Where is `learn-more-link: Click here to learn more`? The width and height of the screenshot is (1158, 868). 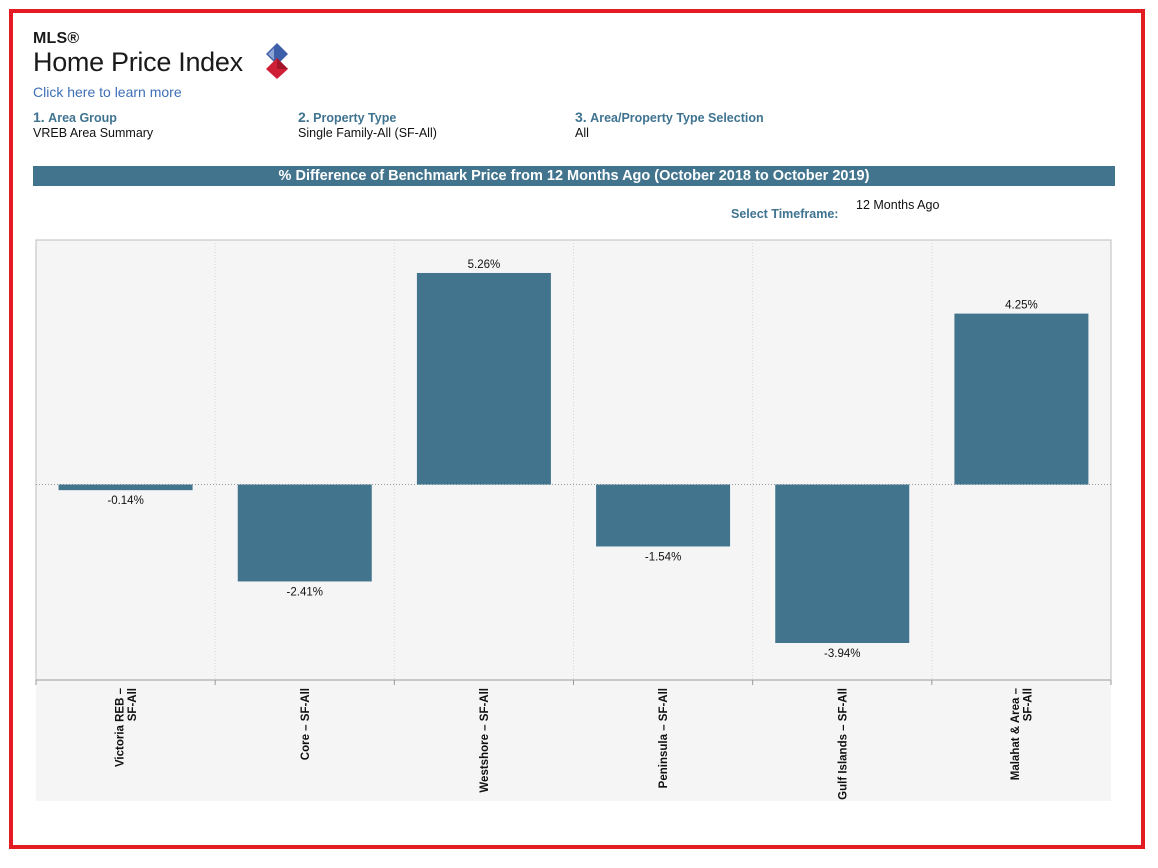 learn-more-link: Click here to learn more is located at coordinates (107, 92).